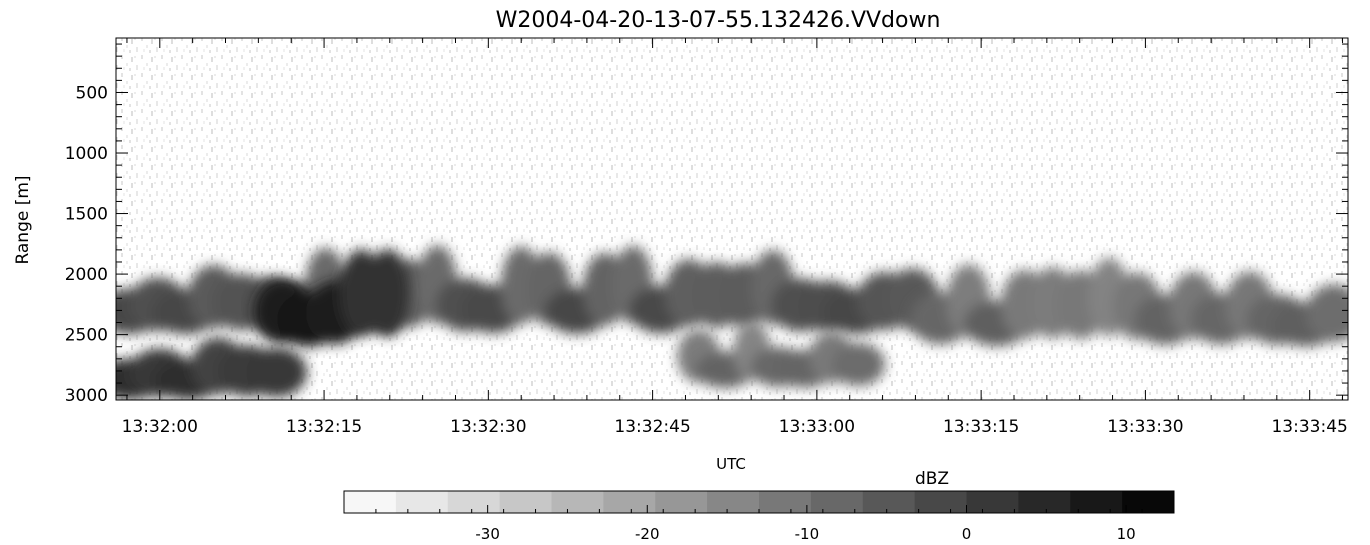  I want to click on echo-cloud-band-right, so click(1128, 302).